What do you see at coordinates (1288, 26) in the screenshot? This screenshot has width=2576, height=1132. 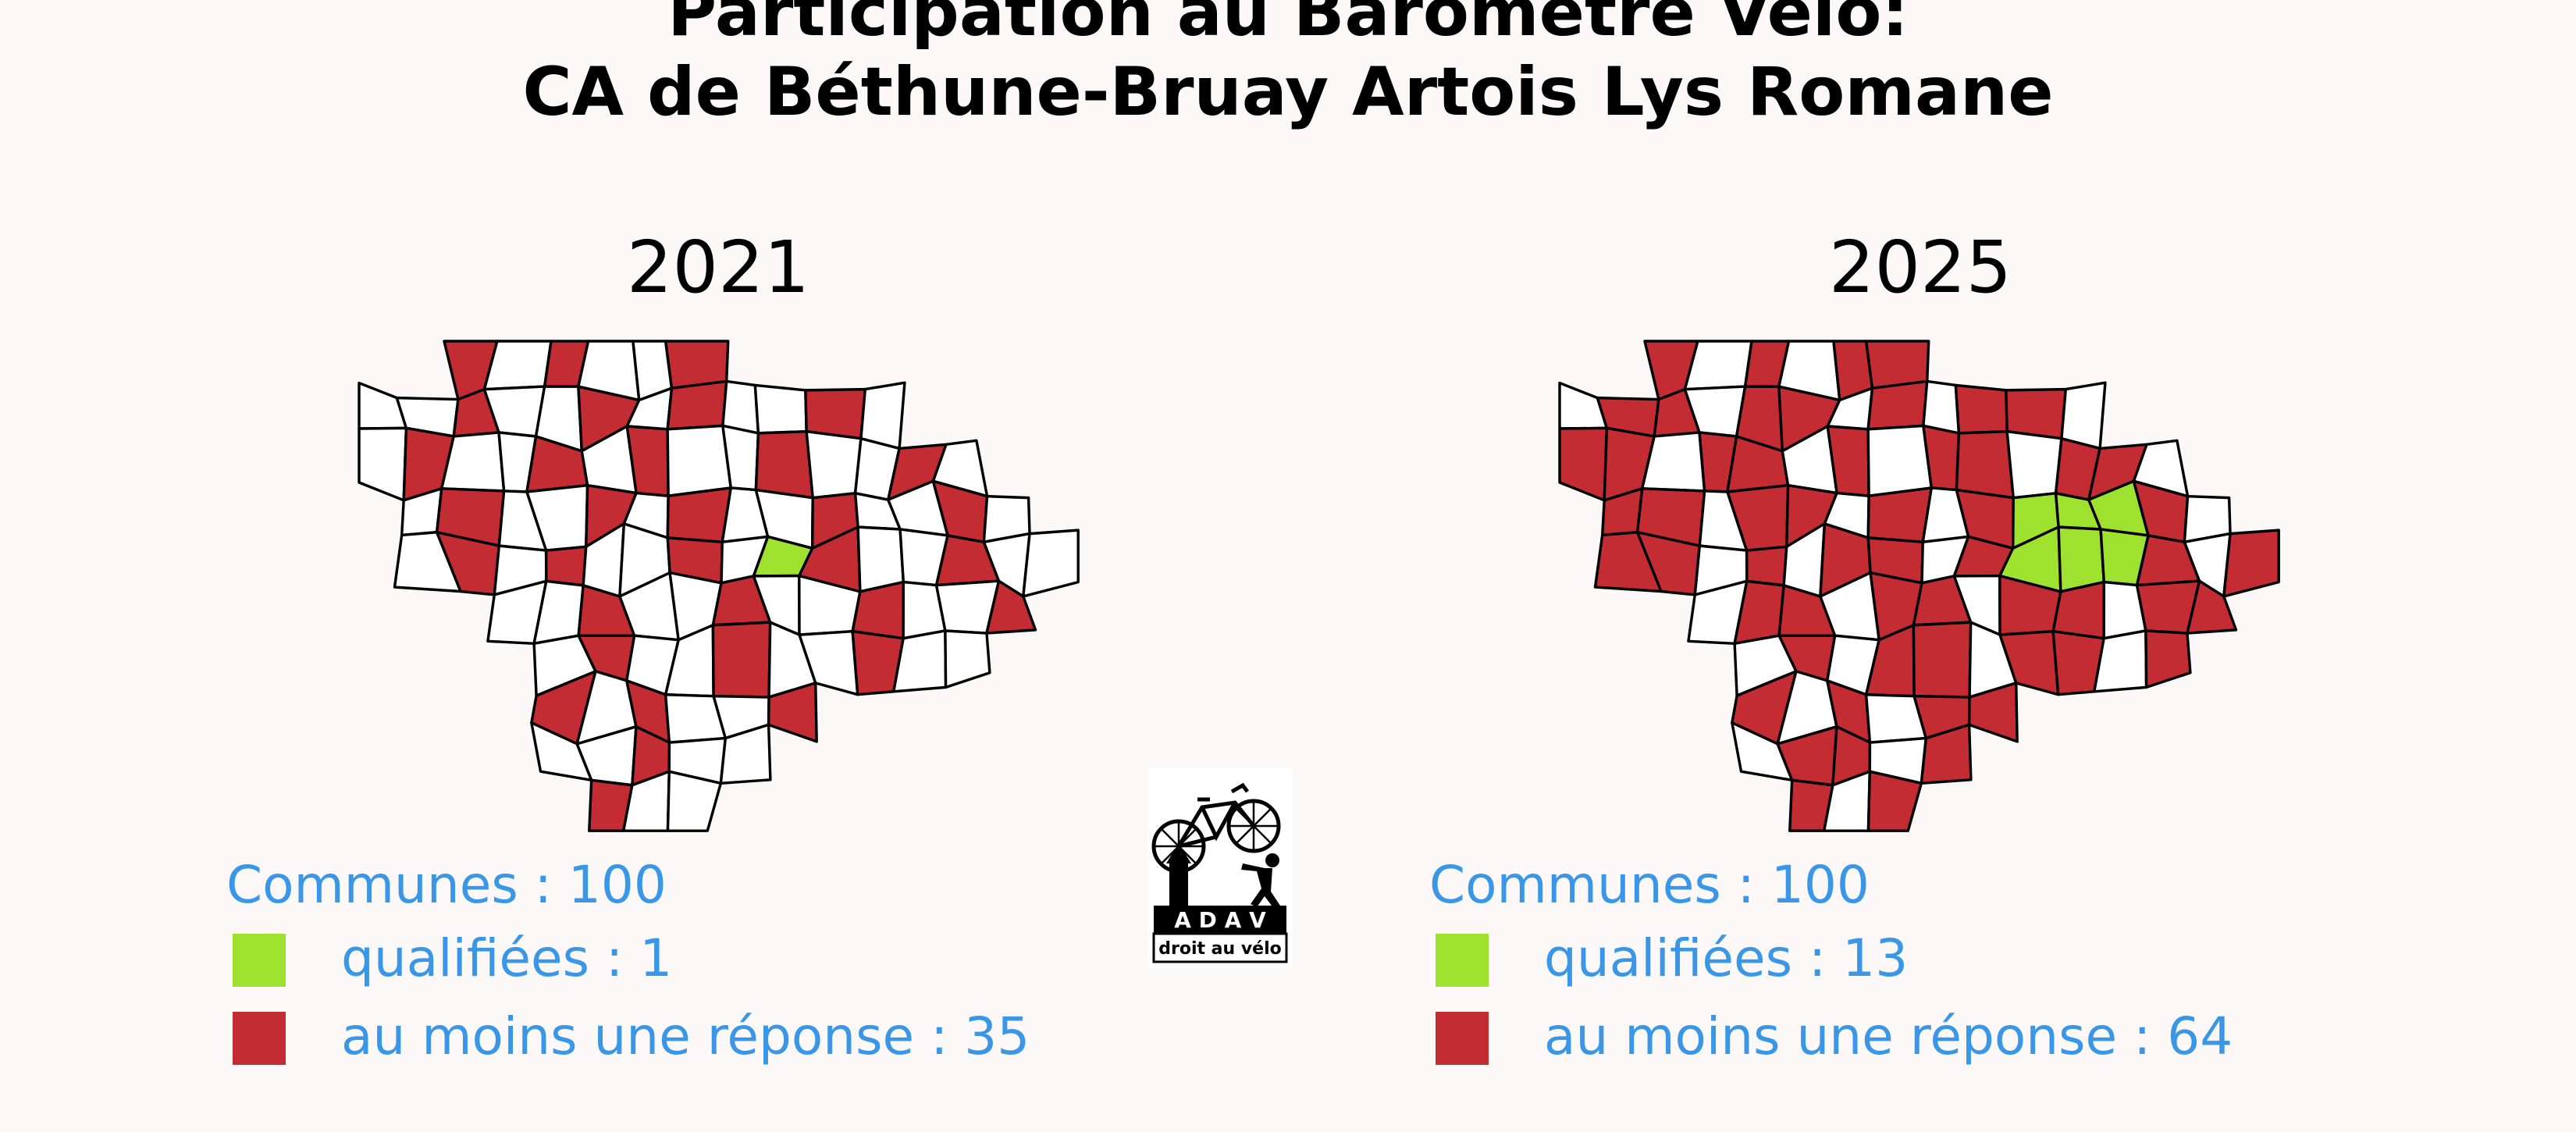 I see `map-title-line1: Participation au Baromètre Vélo:` at bounding box center [1288, 26].